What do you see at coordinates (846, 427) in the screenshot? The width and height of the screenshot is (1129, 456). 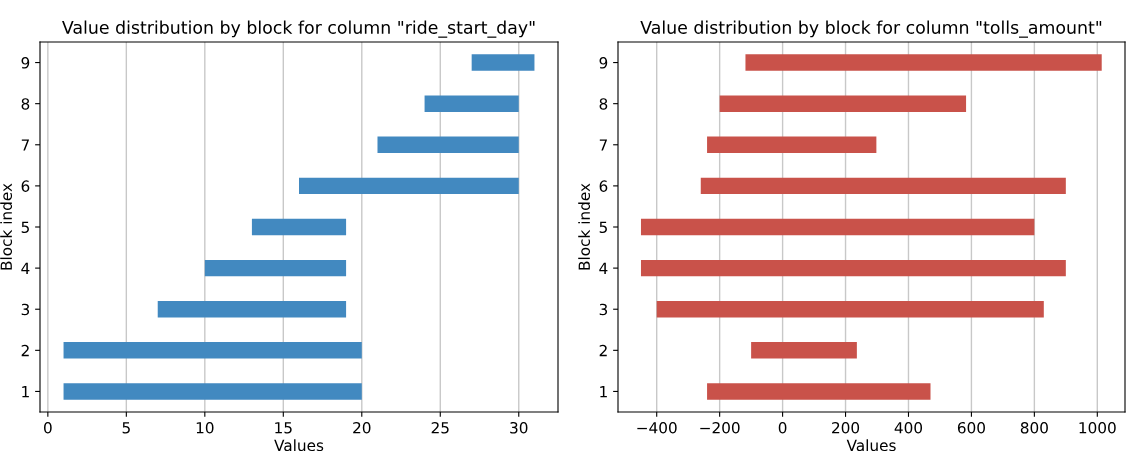 I see `x-tick-label: 200` at bounding box center [846, 427].